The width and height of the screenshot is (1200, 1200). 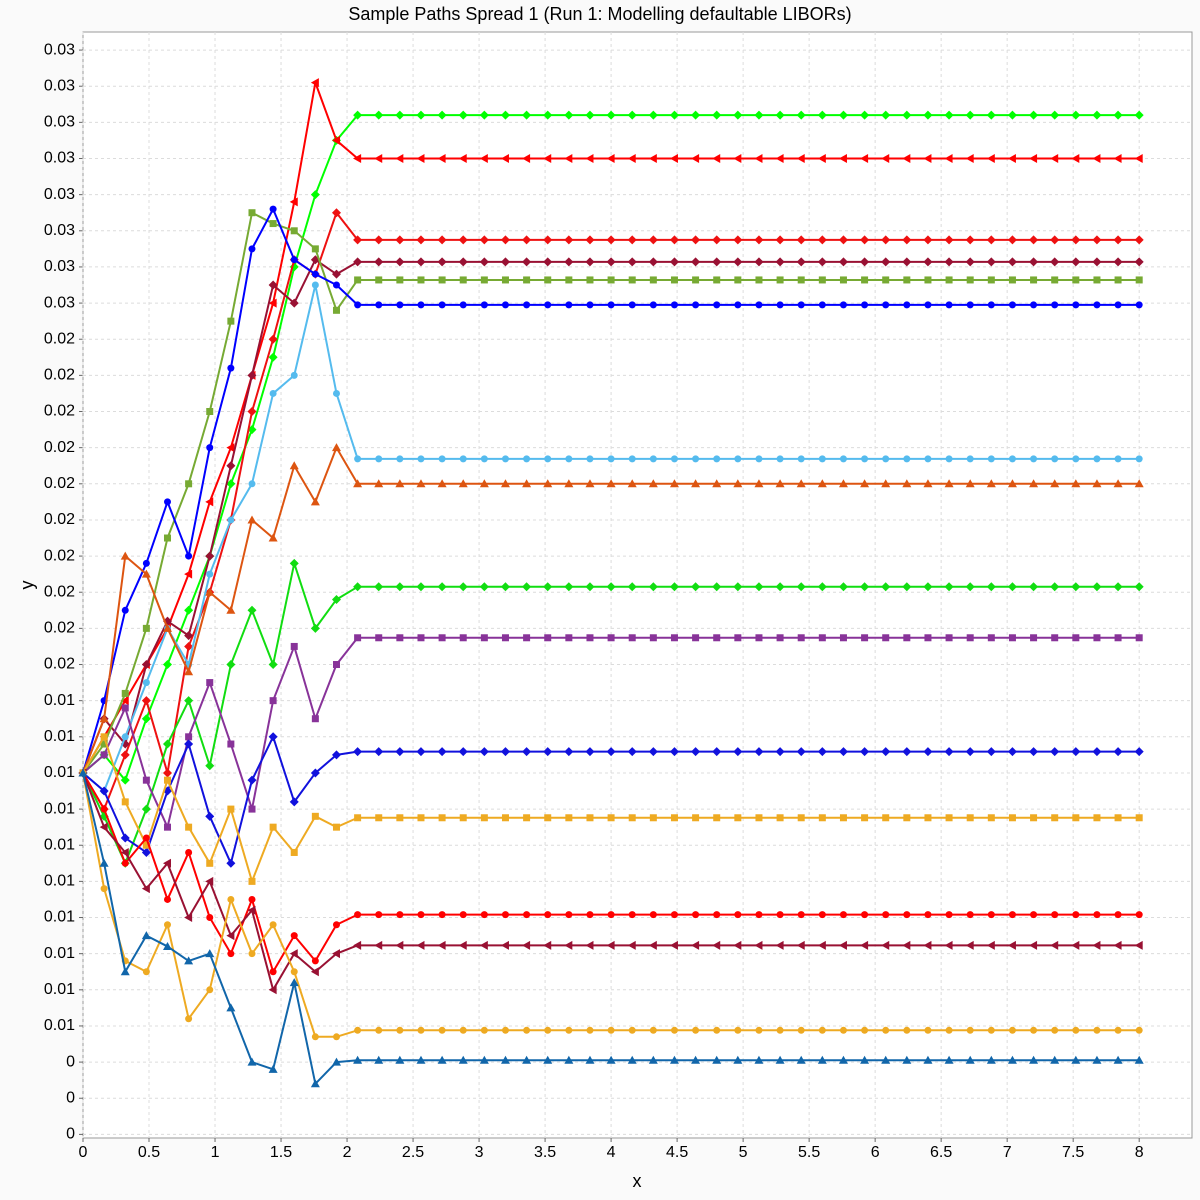 I want to click on y-tick-label: 0, so click(x=70, y=1134).